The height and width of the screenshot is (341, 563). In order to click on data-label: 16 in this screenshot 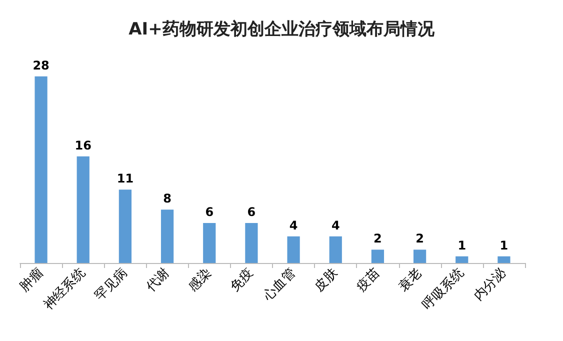, I will do `click(83, 145)`.